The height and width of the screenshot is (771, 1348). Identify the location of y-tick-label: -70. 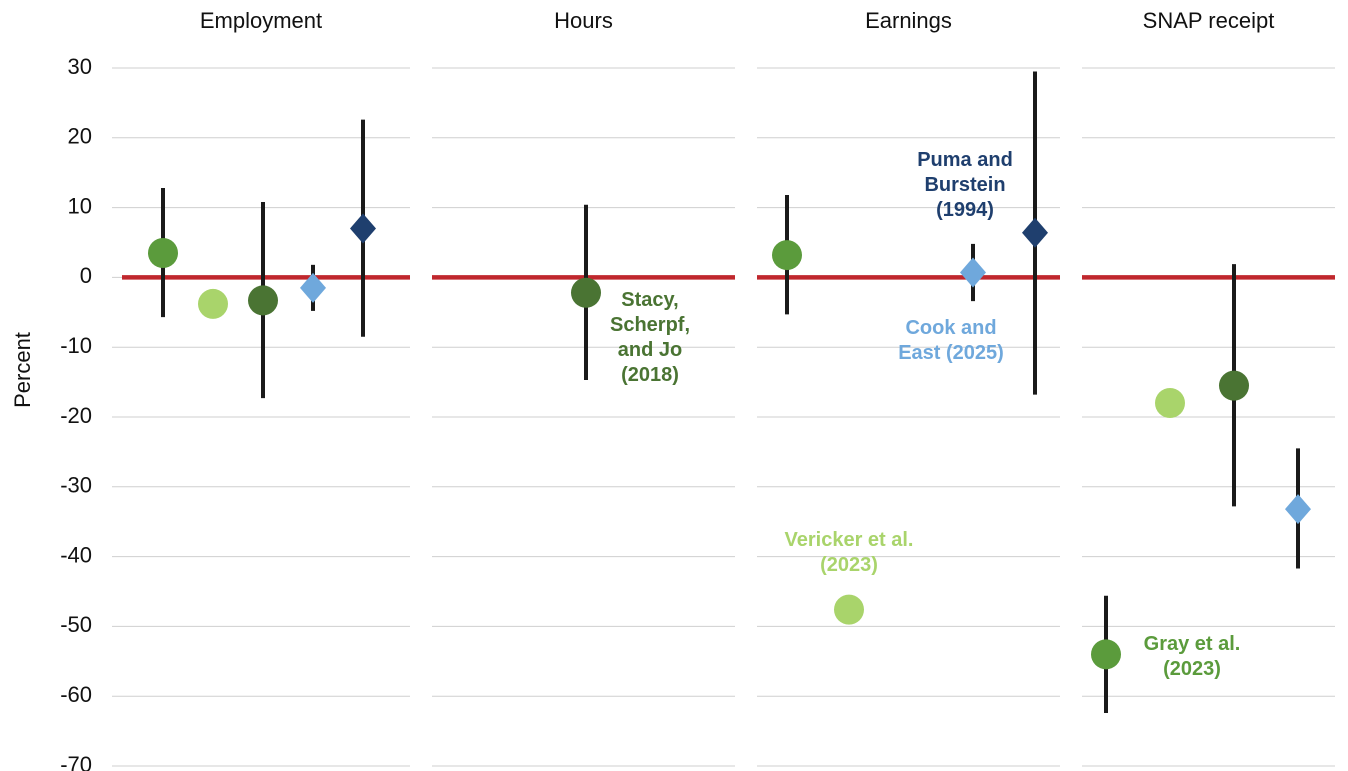
(76, 761).